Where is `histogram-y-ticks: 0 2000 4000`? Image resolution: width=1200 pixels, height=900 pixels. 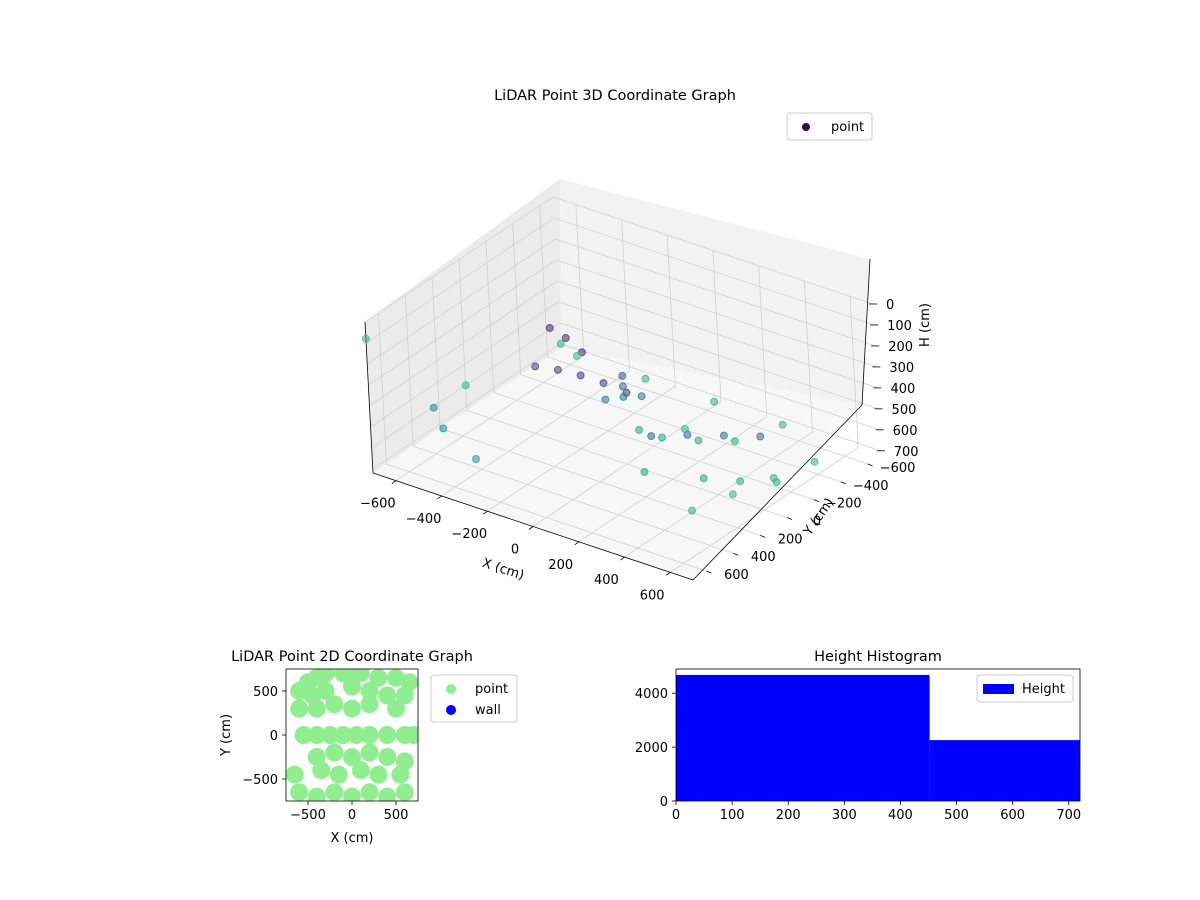 histogram-y-ticks: 0 2000 4000 is located at coordinates (655, 748).